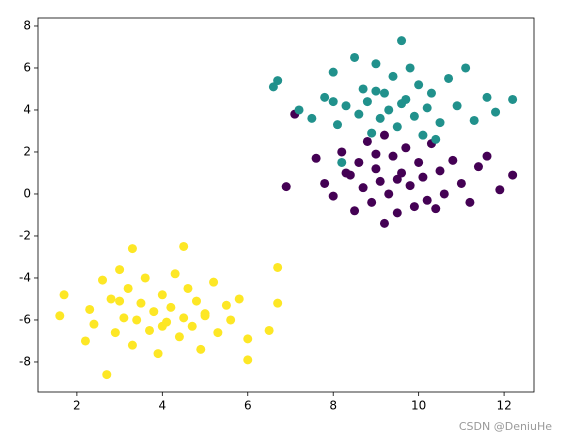 The image size is (564, 441). I want to click on y-tick-label: 6, so click(27, 67).